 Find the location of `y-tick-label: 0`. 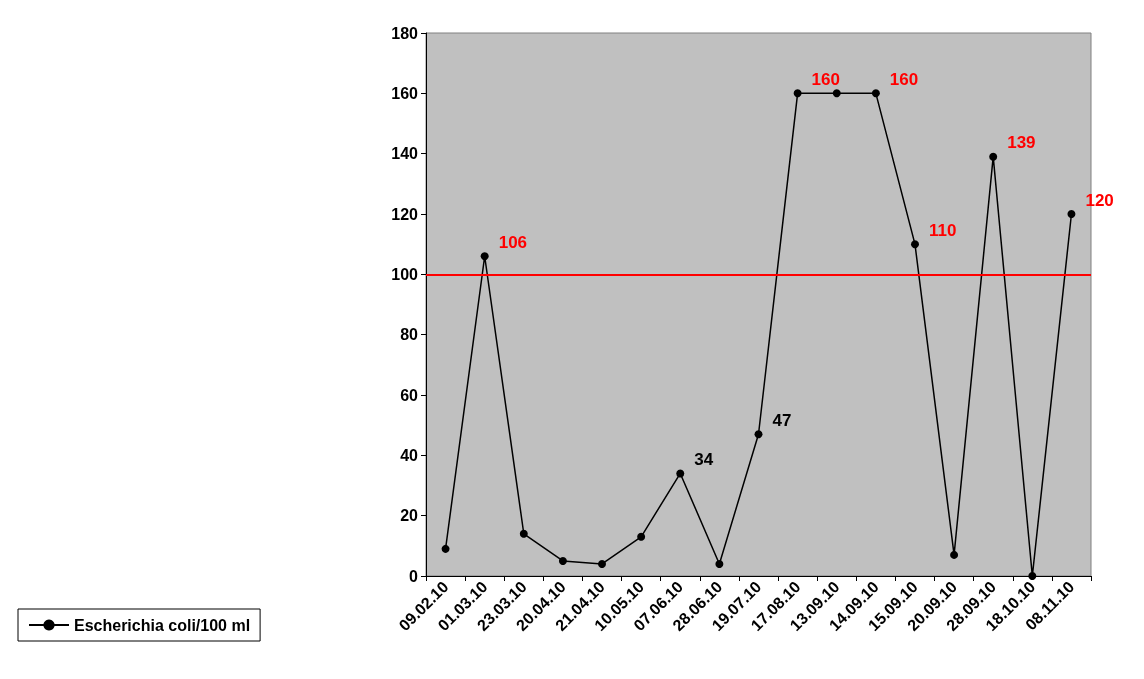

y-tick-label: 0 is located at coordinates (414, 576).